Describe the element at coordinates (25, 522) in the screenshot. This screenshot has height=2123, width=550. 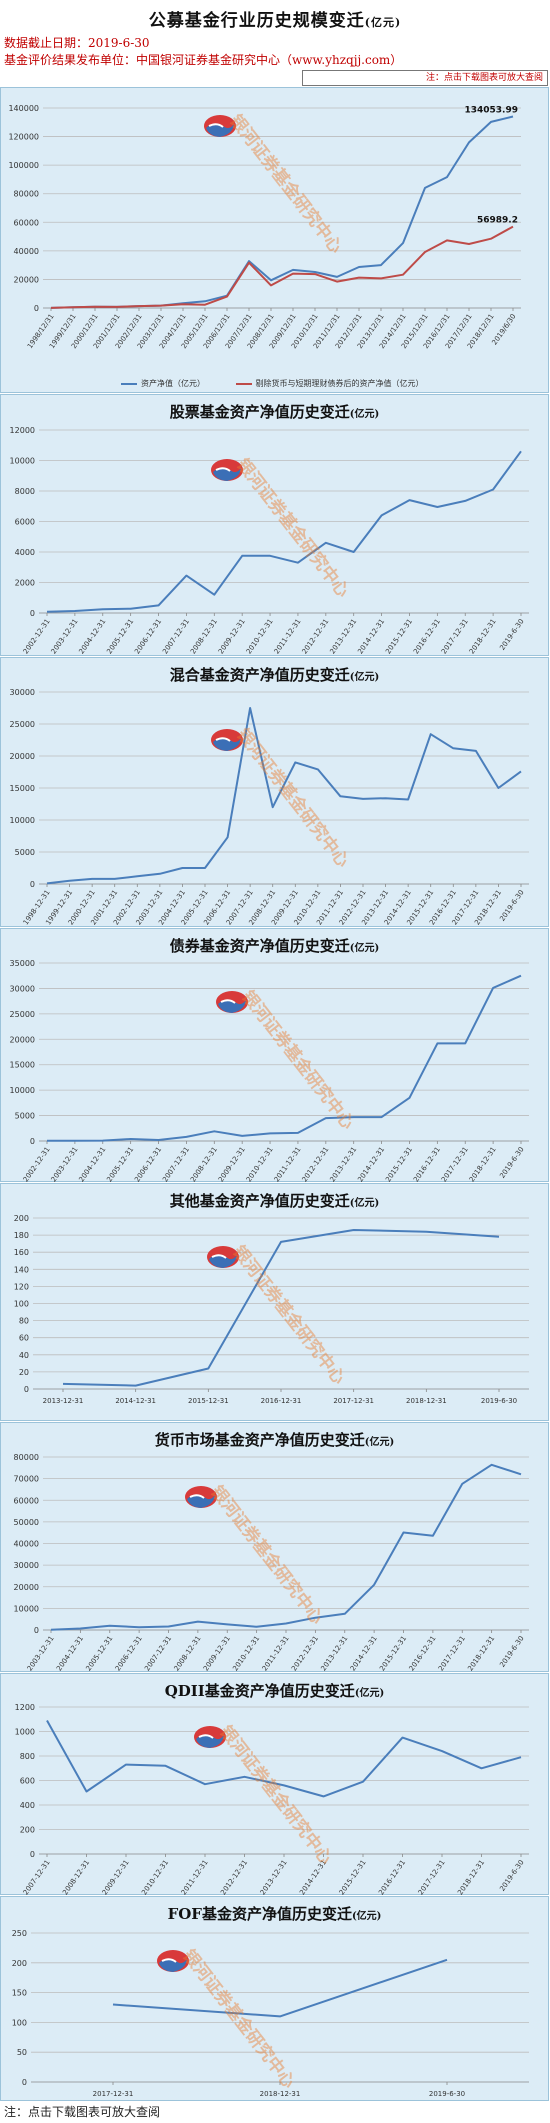
I see `y-tick-label: 6000` at that location.